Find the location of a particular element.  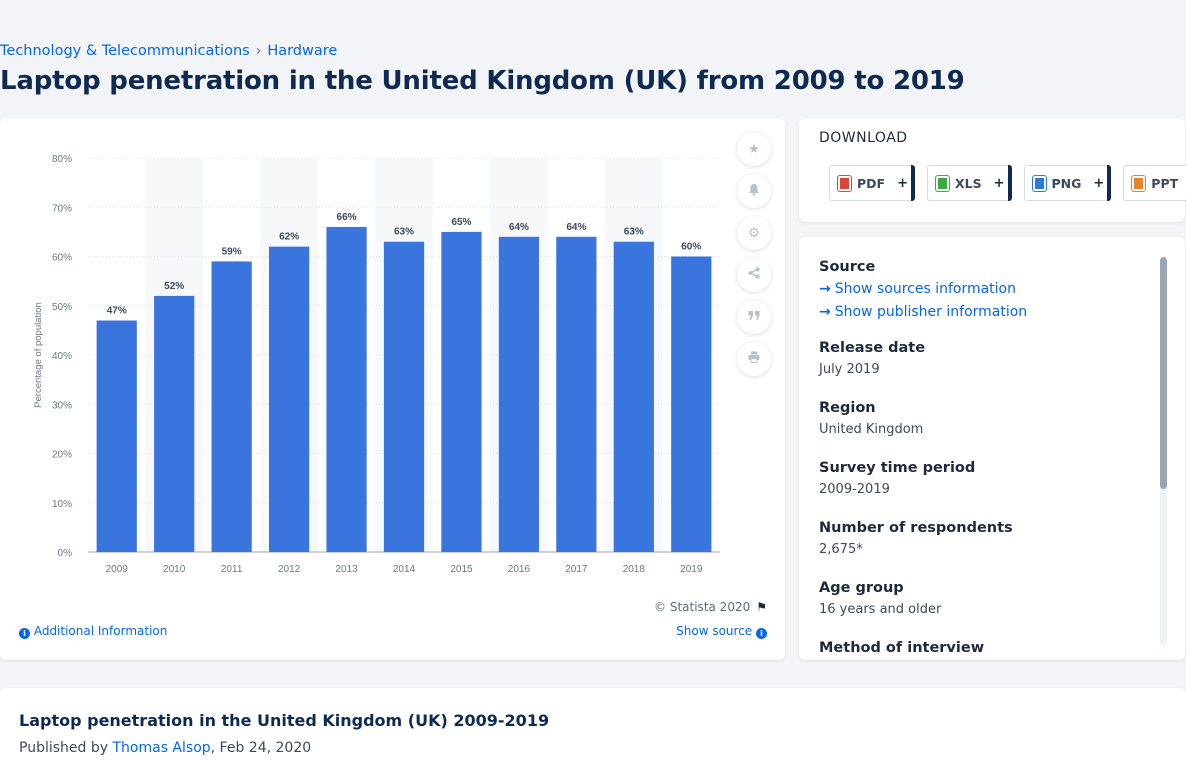

show-source-label: Show source is located at coordinates (714, 631).